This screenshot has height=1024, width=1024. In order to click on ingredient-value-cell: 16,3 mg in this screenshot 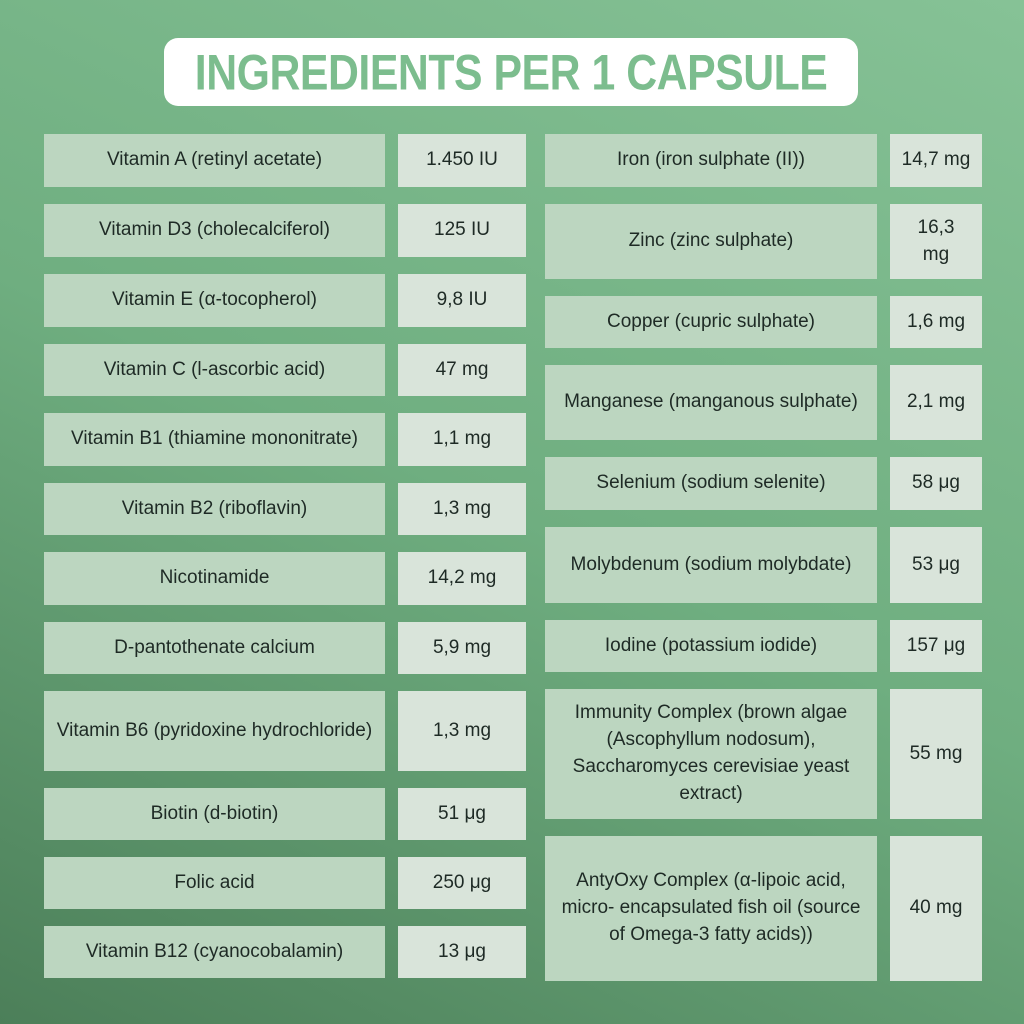, I will do `click(936, 241)`.